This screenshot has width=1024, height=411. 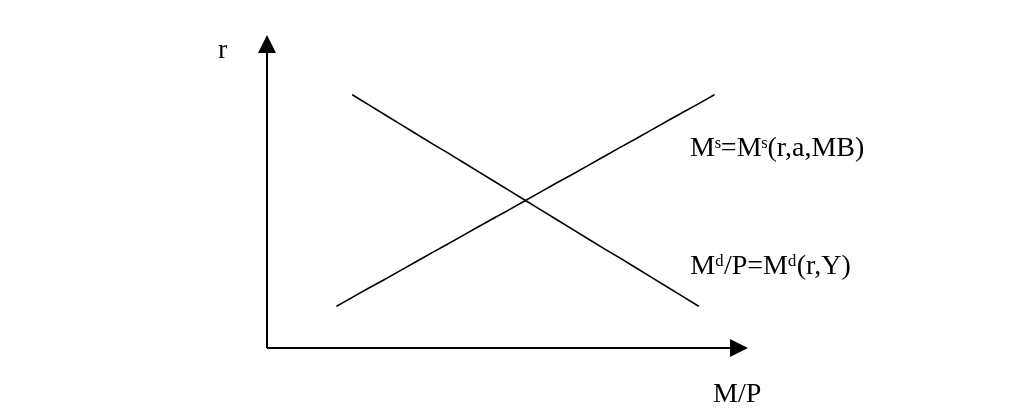 What do you see at coordinates (737, 392) in the screenshot?
I see `x-axis-title: M/P` at bounding box center [737, 392].